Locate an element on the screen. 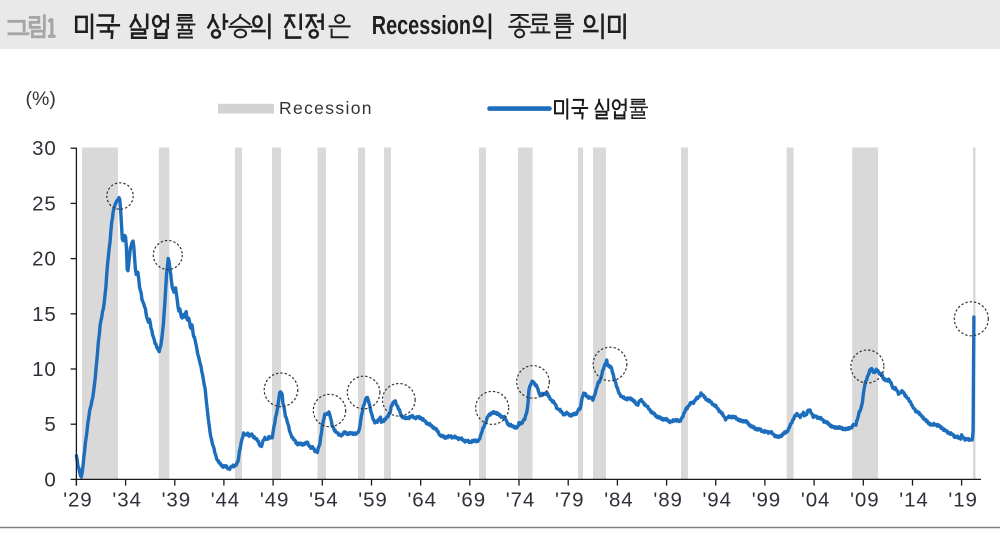 Image resolution: width=1000 pixels, height=540 pixels. svg-text: '94 is located at coordinates (716, 500).